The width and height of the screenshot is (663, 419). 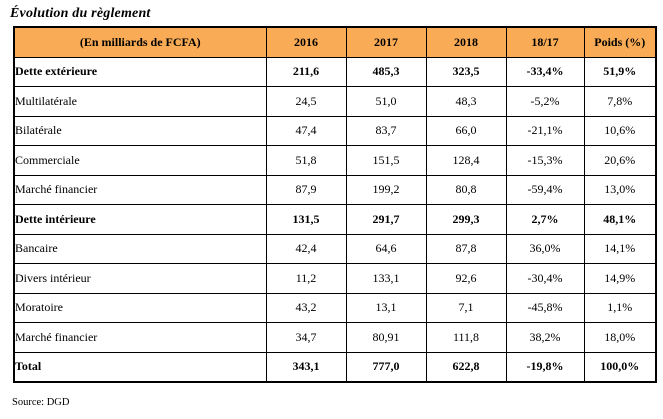 I want to click on value-cell: 485,3, so click(x=386, y=71).